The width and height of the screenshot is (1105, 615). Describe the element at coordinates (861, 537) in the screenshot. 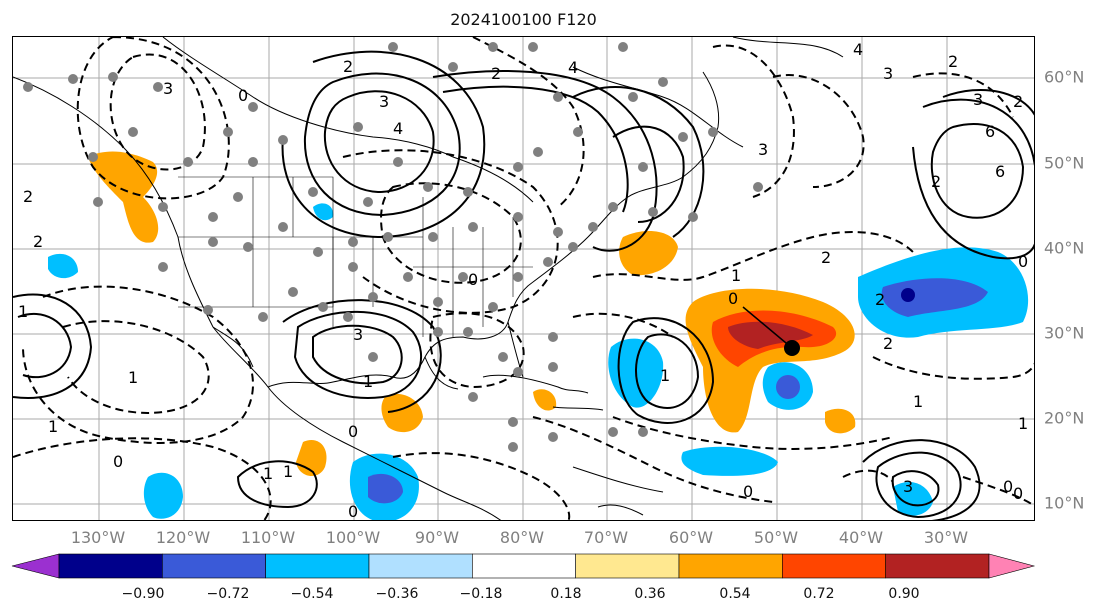

I see `lon-label: 40°W` at that location.